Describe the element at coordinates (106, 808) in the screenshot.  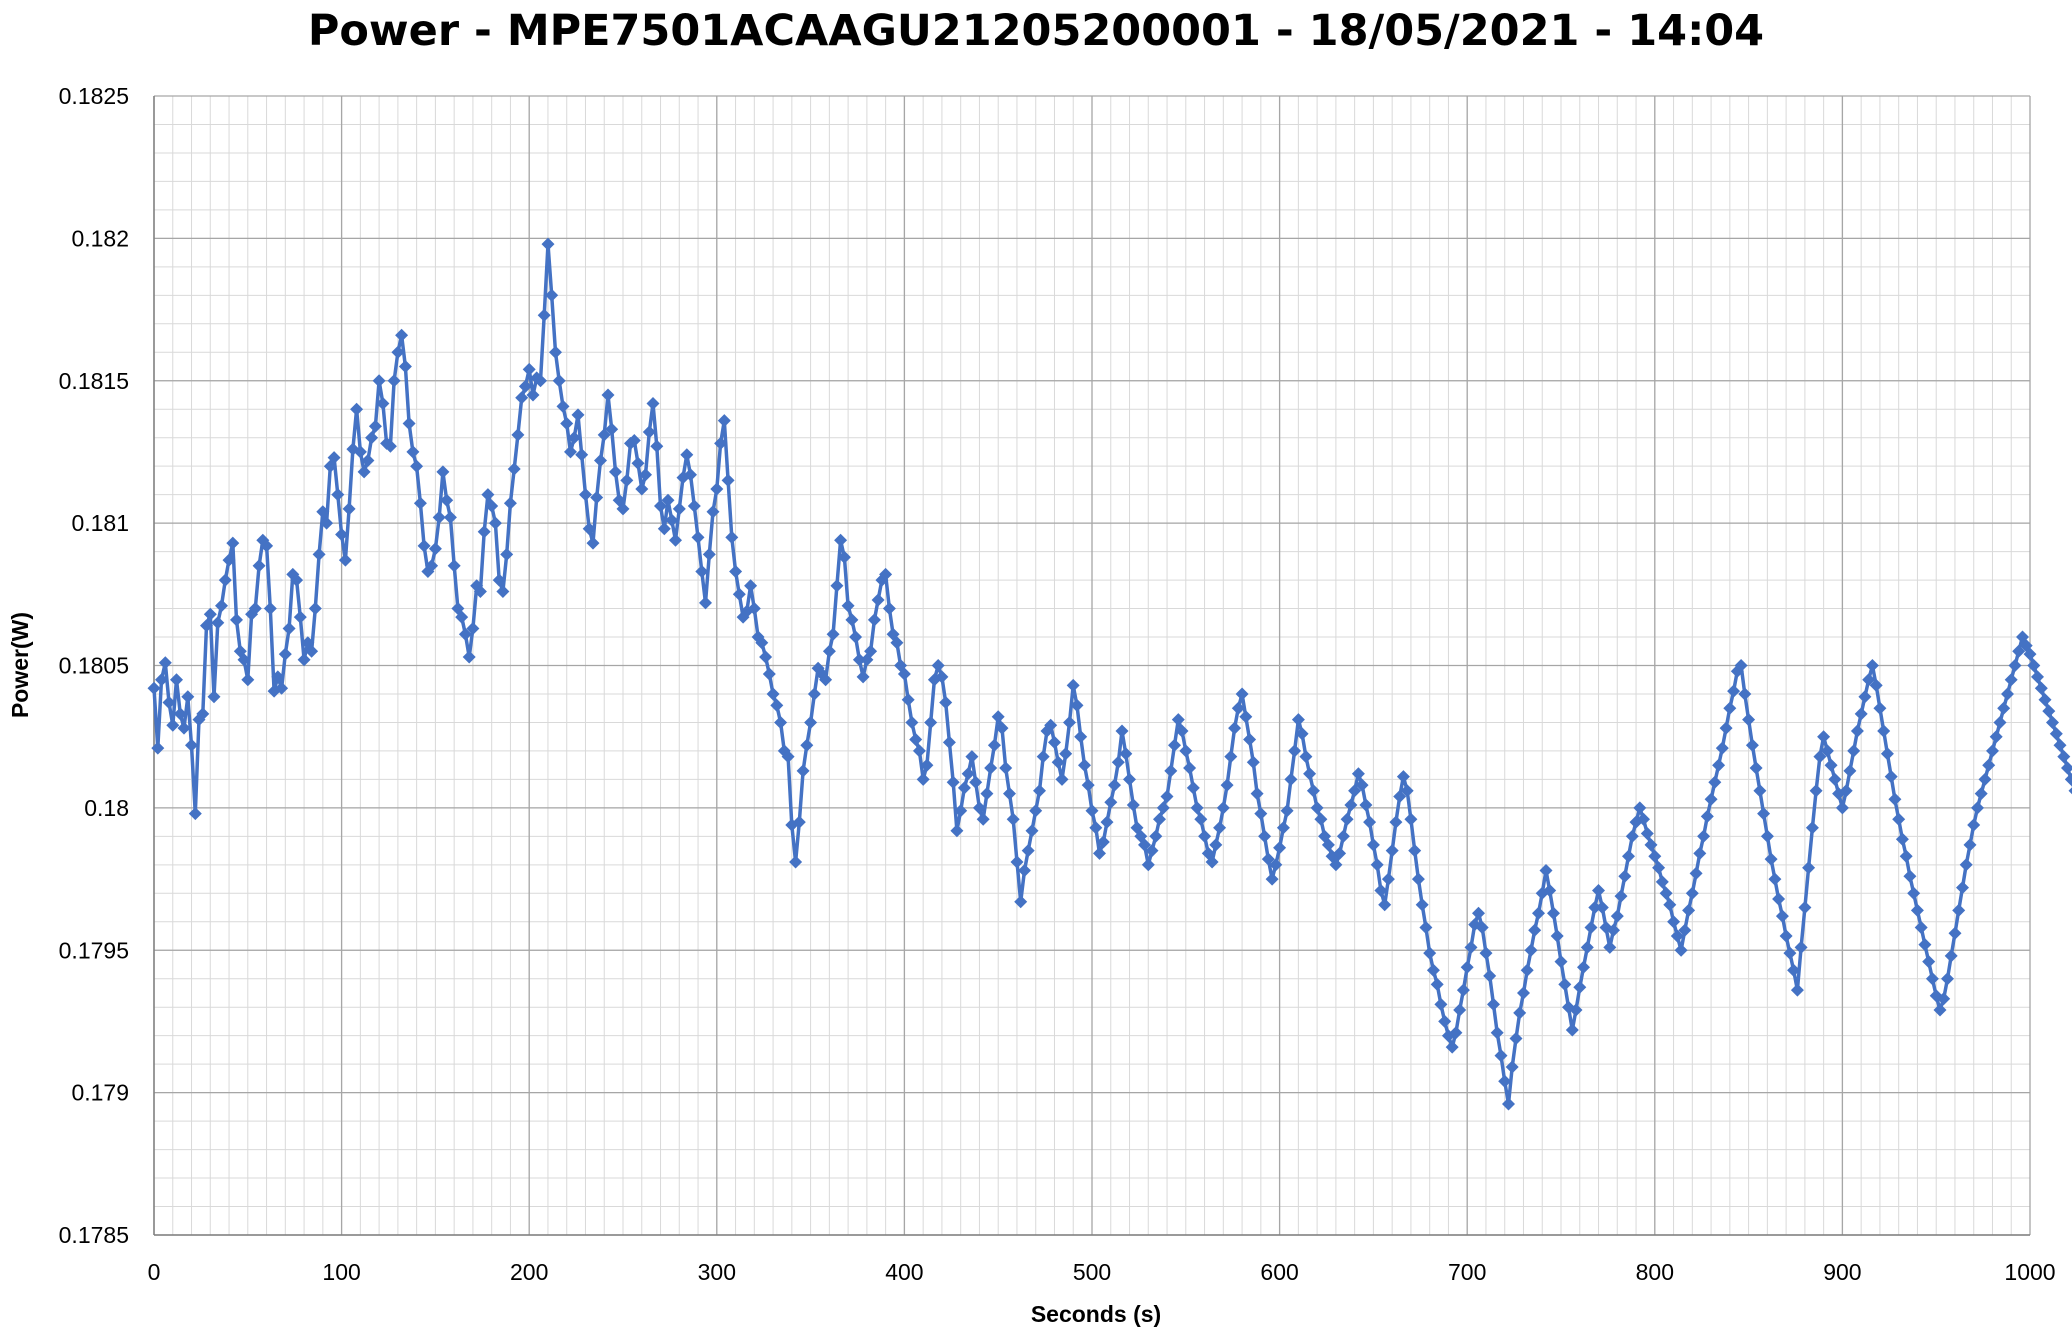
I see `y-tick-label: 0.18` at that location.